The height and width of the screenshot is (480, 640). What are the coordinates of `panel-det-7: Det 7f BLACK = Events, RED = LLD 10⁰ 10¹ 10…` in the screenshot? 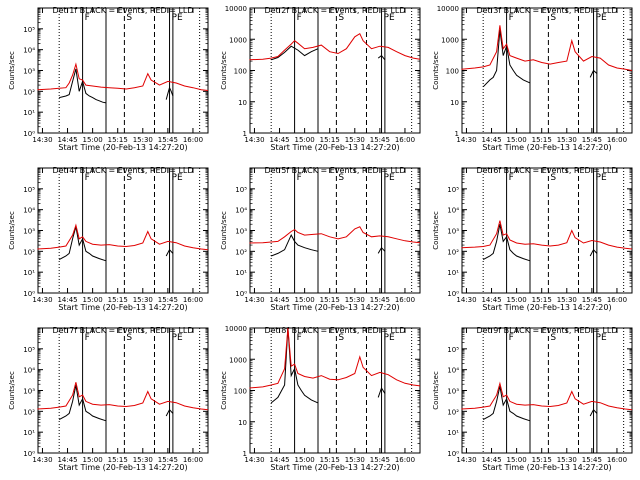 It's located at (108, 399).